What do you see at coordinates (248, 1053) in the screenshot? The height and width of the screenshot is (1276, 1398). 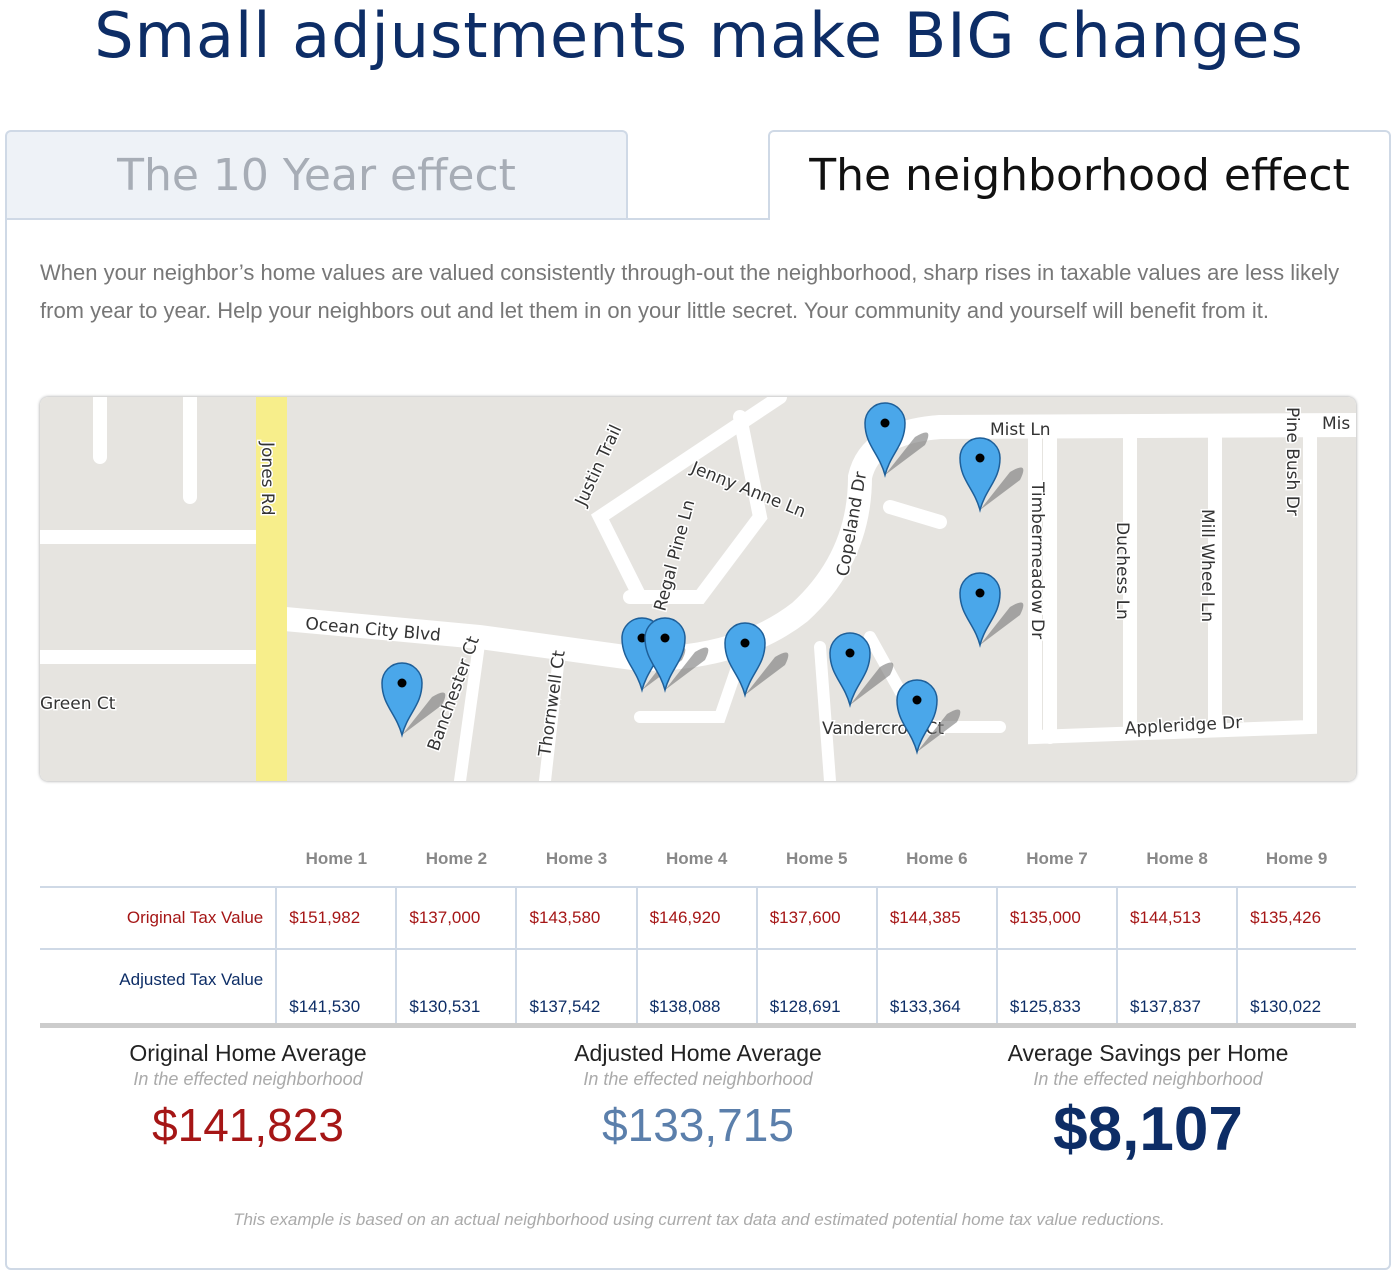 I see `summary-title: Original Home Average` at bounding box center [248, 1053].